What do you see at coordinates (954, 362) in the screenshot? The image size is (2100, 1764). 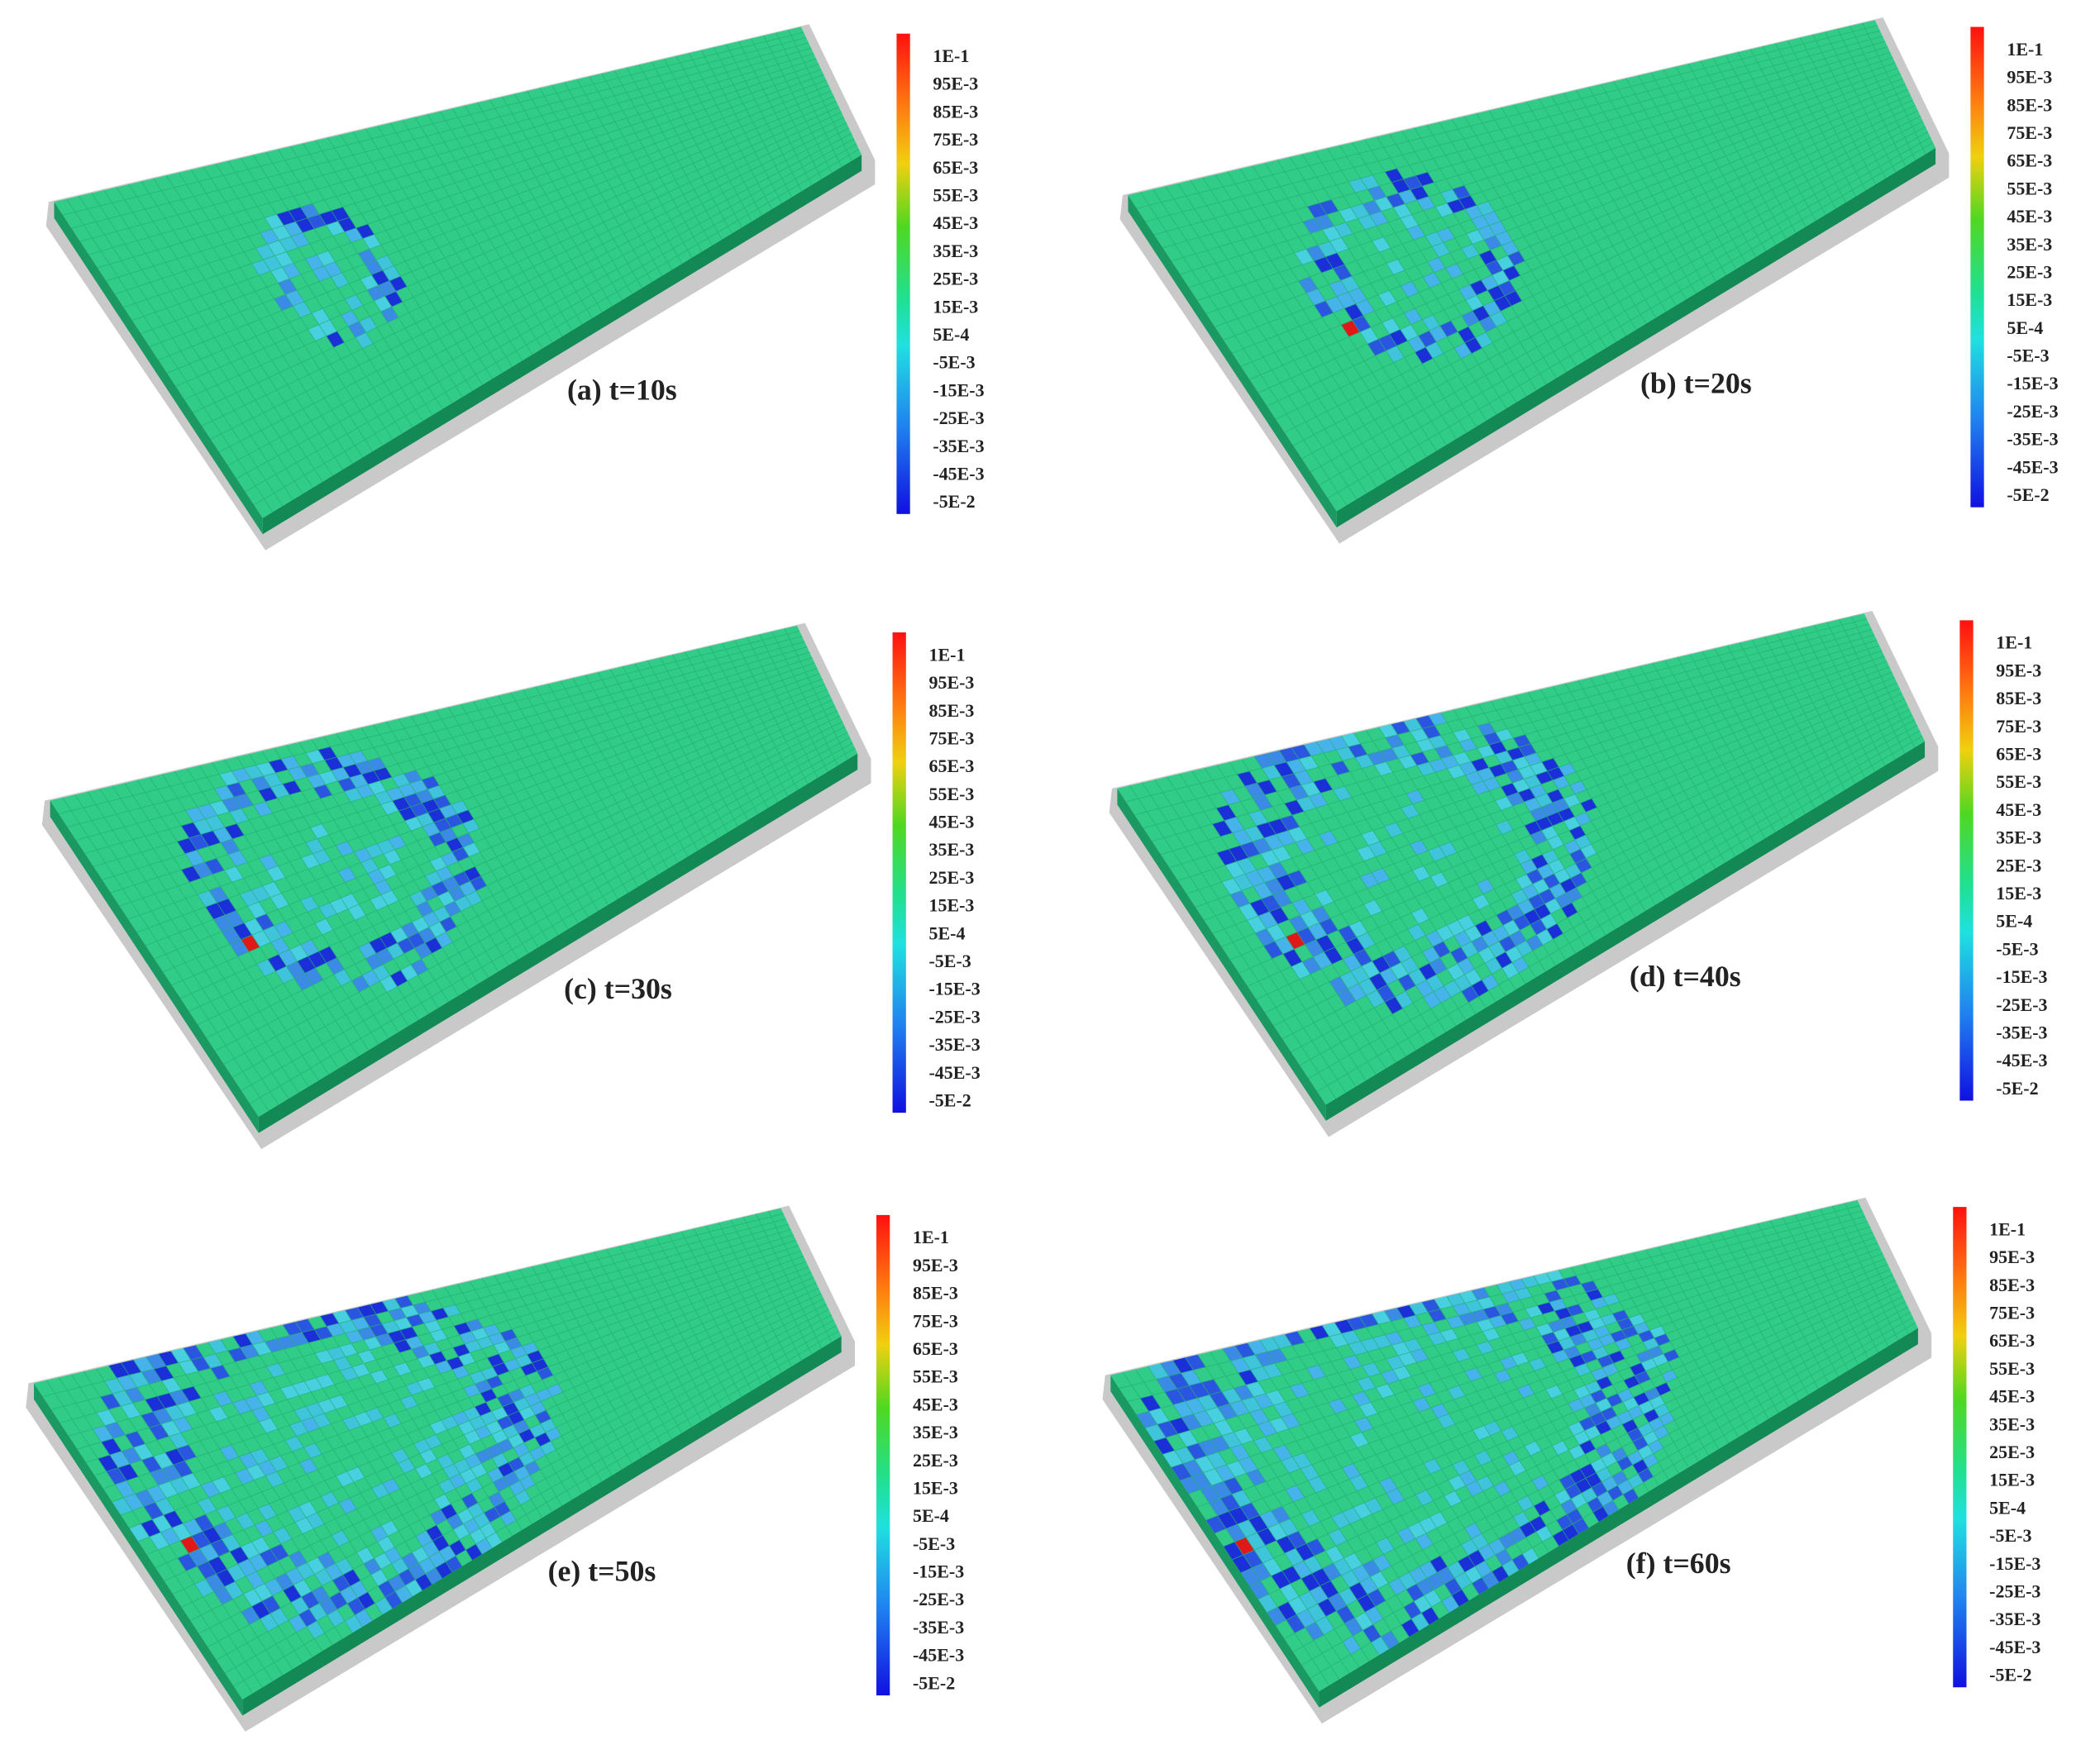 I see `colorbar-label: -5E-3` at bounding box center [954, 362].